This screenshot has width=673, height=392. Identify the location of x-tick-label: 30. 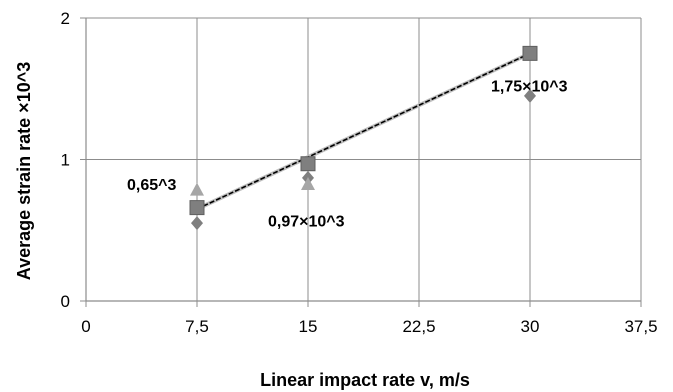
(530, 326).